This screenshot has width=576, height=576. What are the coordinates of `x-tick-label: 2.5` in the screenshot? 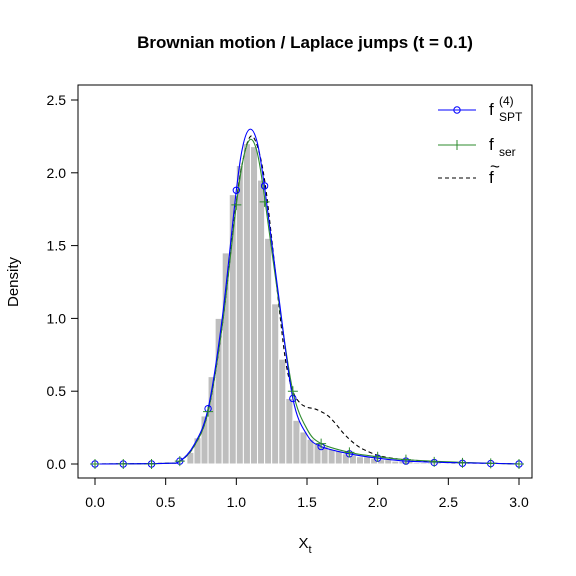 It's located at (449, 502).